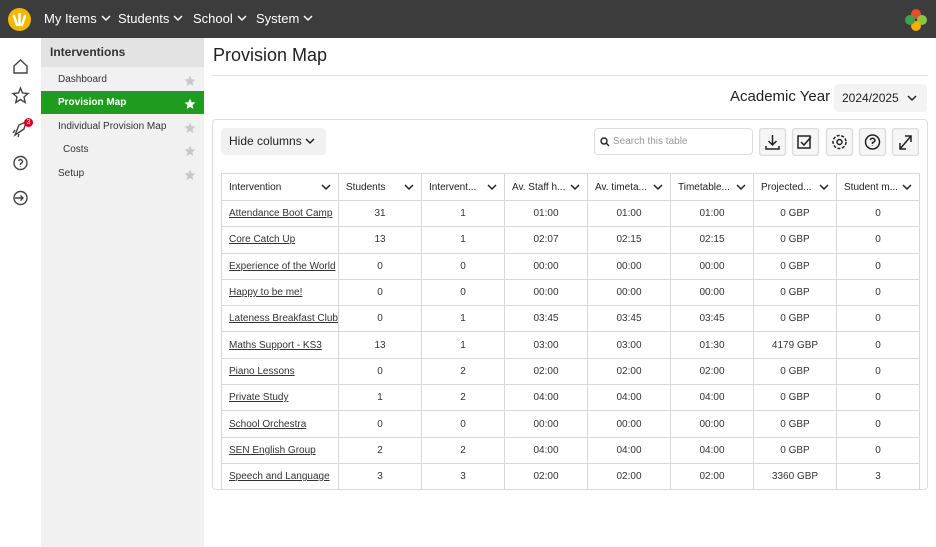 The width and height of the screenshot is (936, 547). I want to click on select-button, so click(805, 142).